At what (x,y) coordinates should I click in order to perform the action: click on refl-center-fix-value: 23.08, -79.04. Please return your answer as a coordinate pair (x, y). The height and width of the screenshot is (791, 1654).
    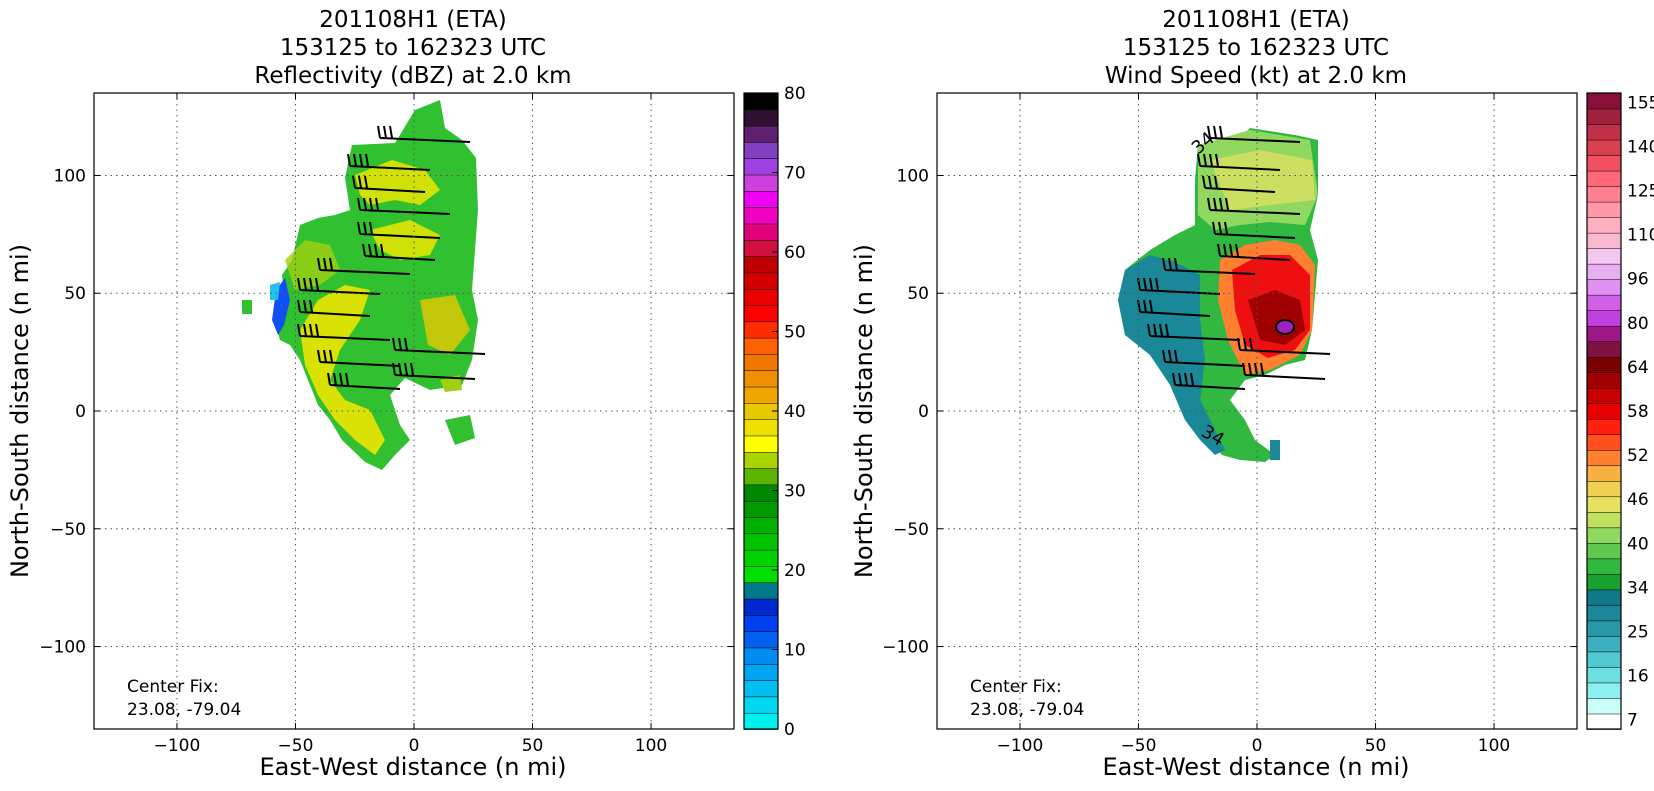
    Looking at the image, I should click on (184, 710).